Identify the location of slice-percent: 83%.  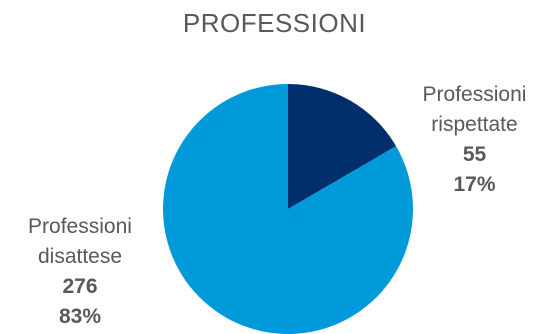
(80, 316).